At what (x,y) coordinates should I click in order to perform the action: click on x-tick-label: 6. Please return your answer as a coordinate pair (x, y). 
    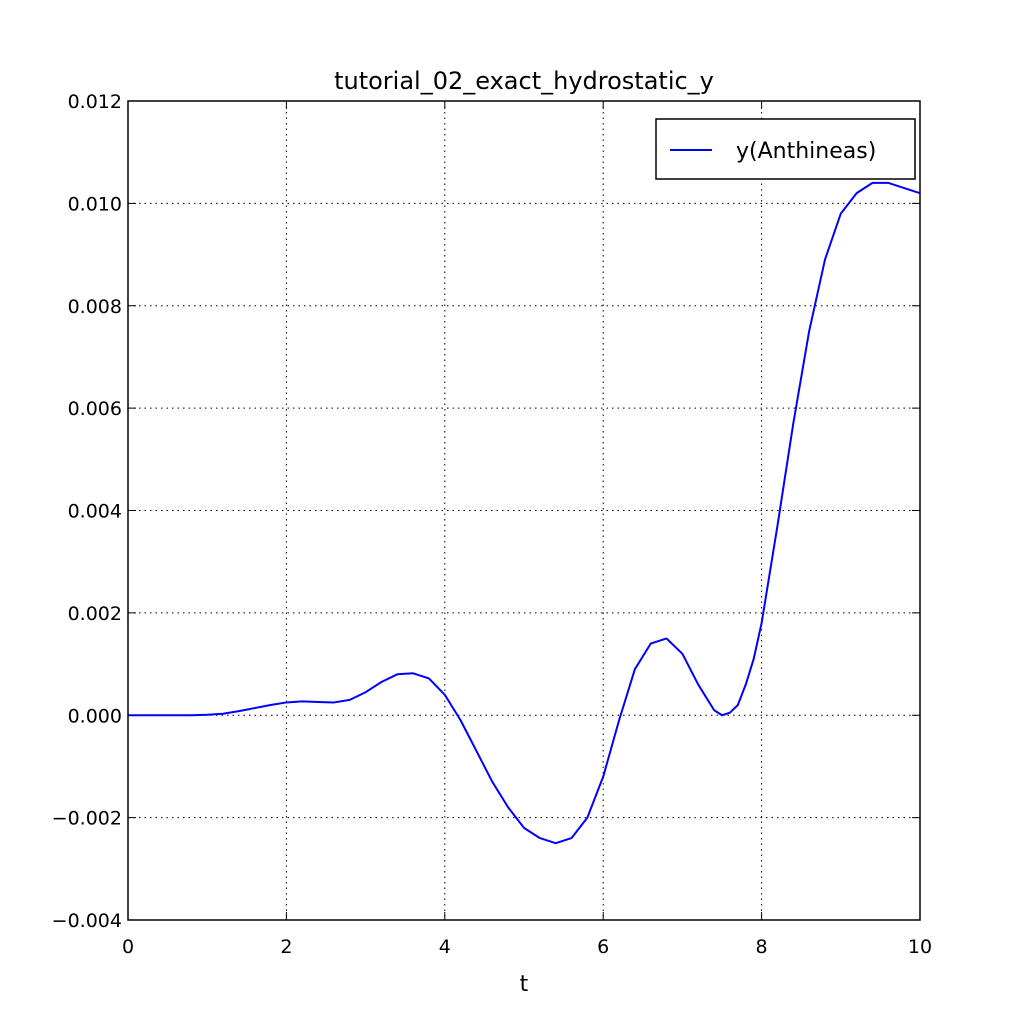
    Looking at the image, I should click on (603, 947).